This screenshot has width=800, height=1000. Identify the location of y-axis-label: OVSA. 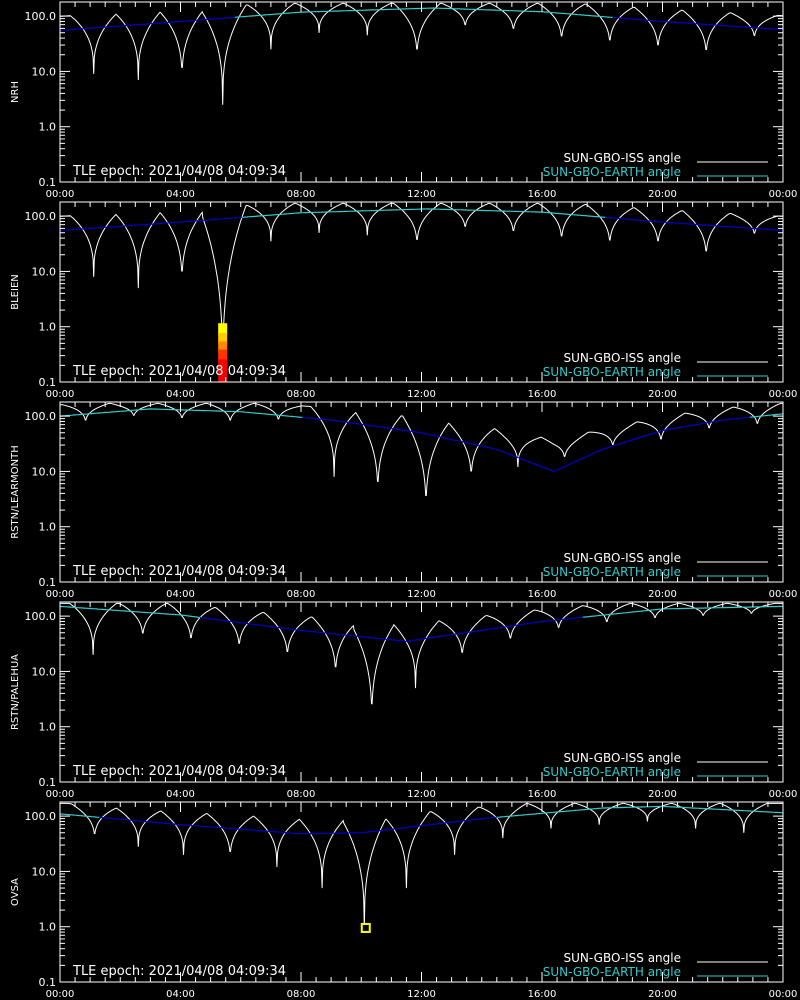
(15, 892).